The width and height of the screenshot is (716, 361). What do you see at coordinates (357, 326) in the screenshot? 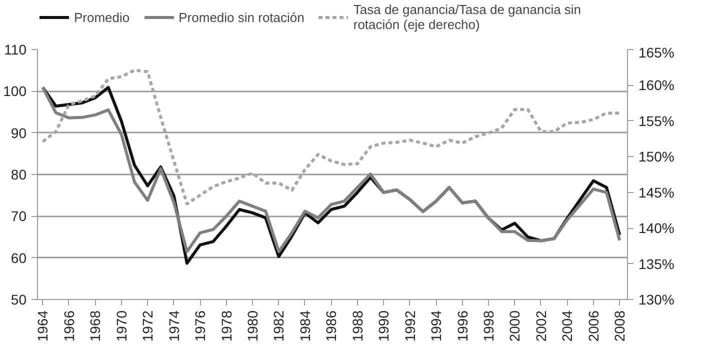
I see `x-tick-label: 1988` at bounding box center [357, 326].